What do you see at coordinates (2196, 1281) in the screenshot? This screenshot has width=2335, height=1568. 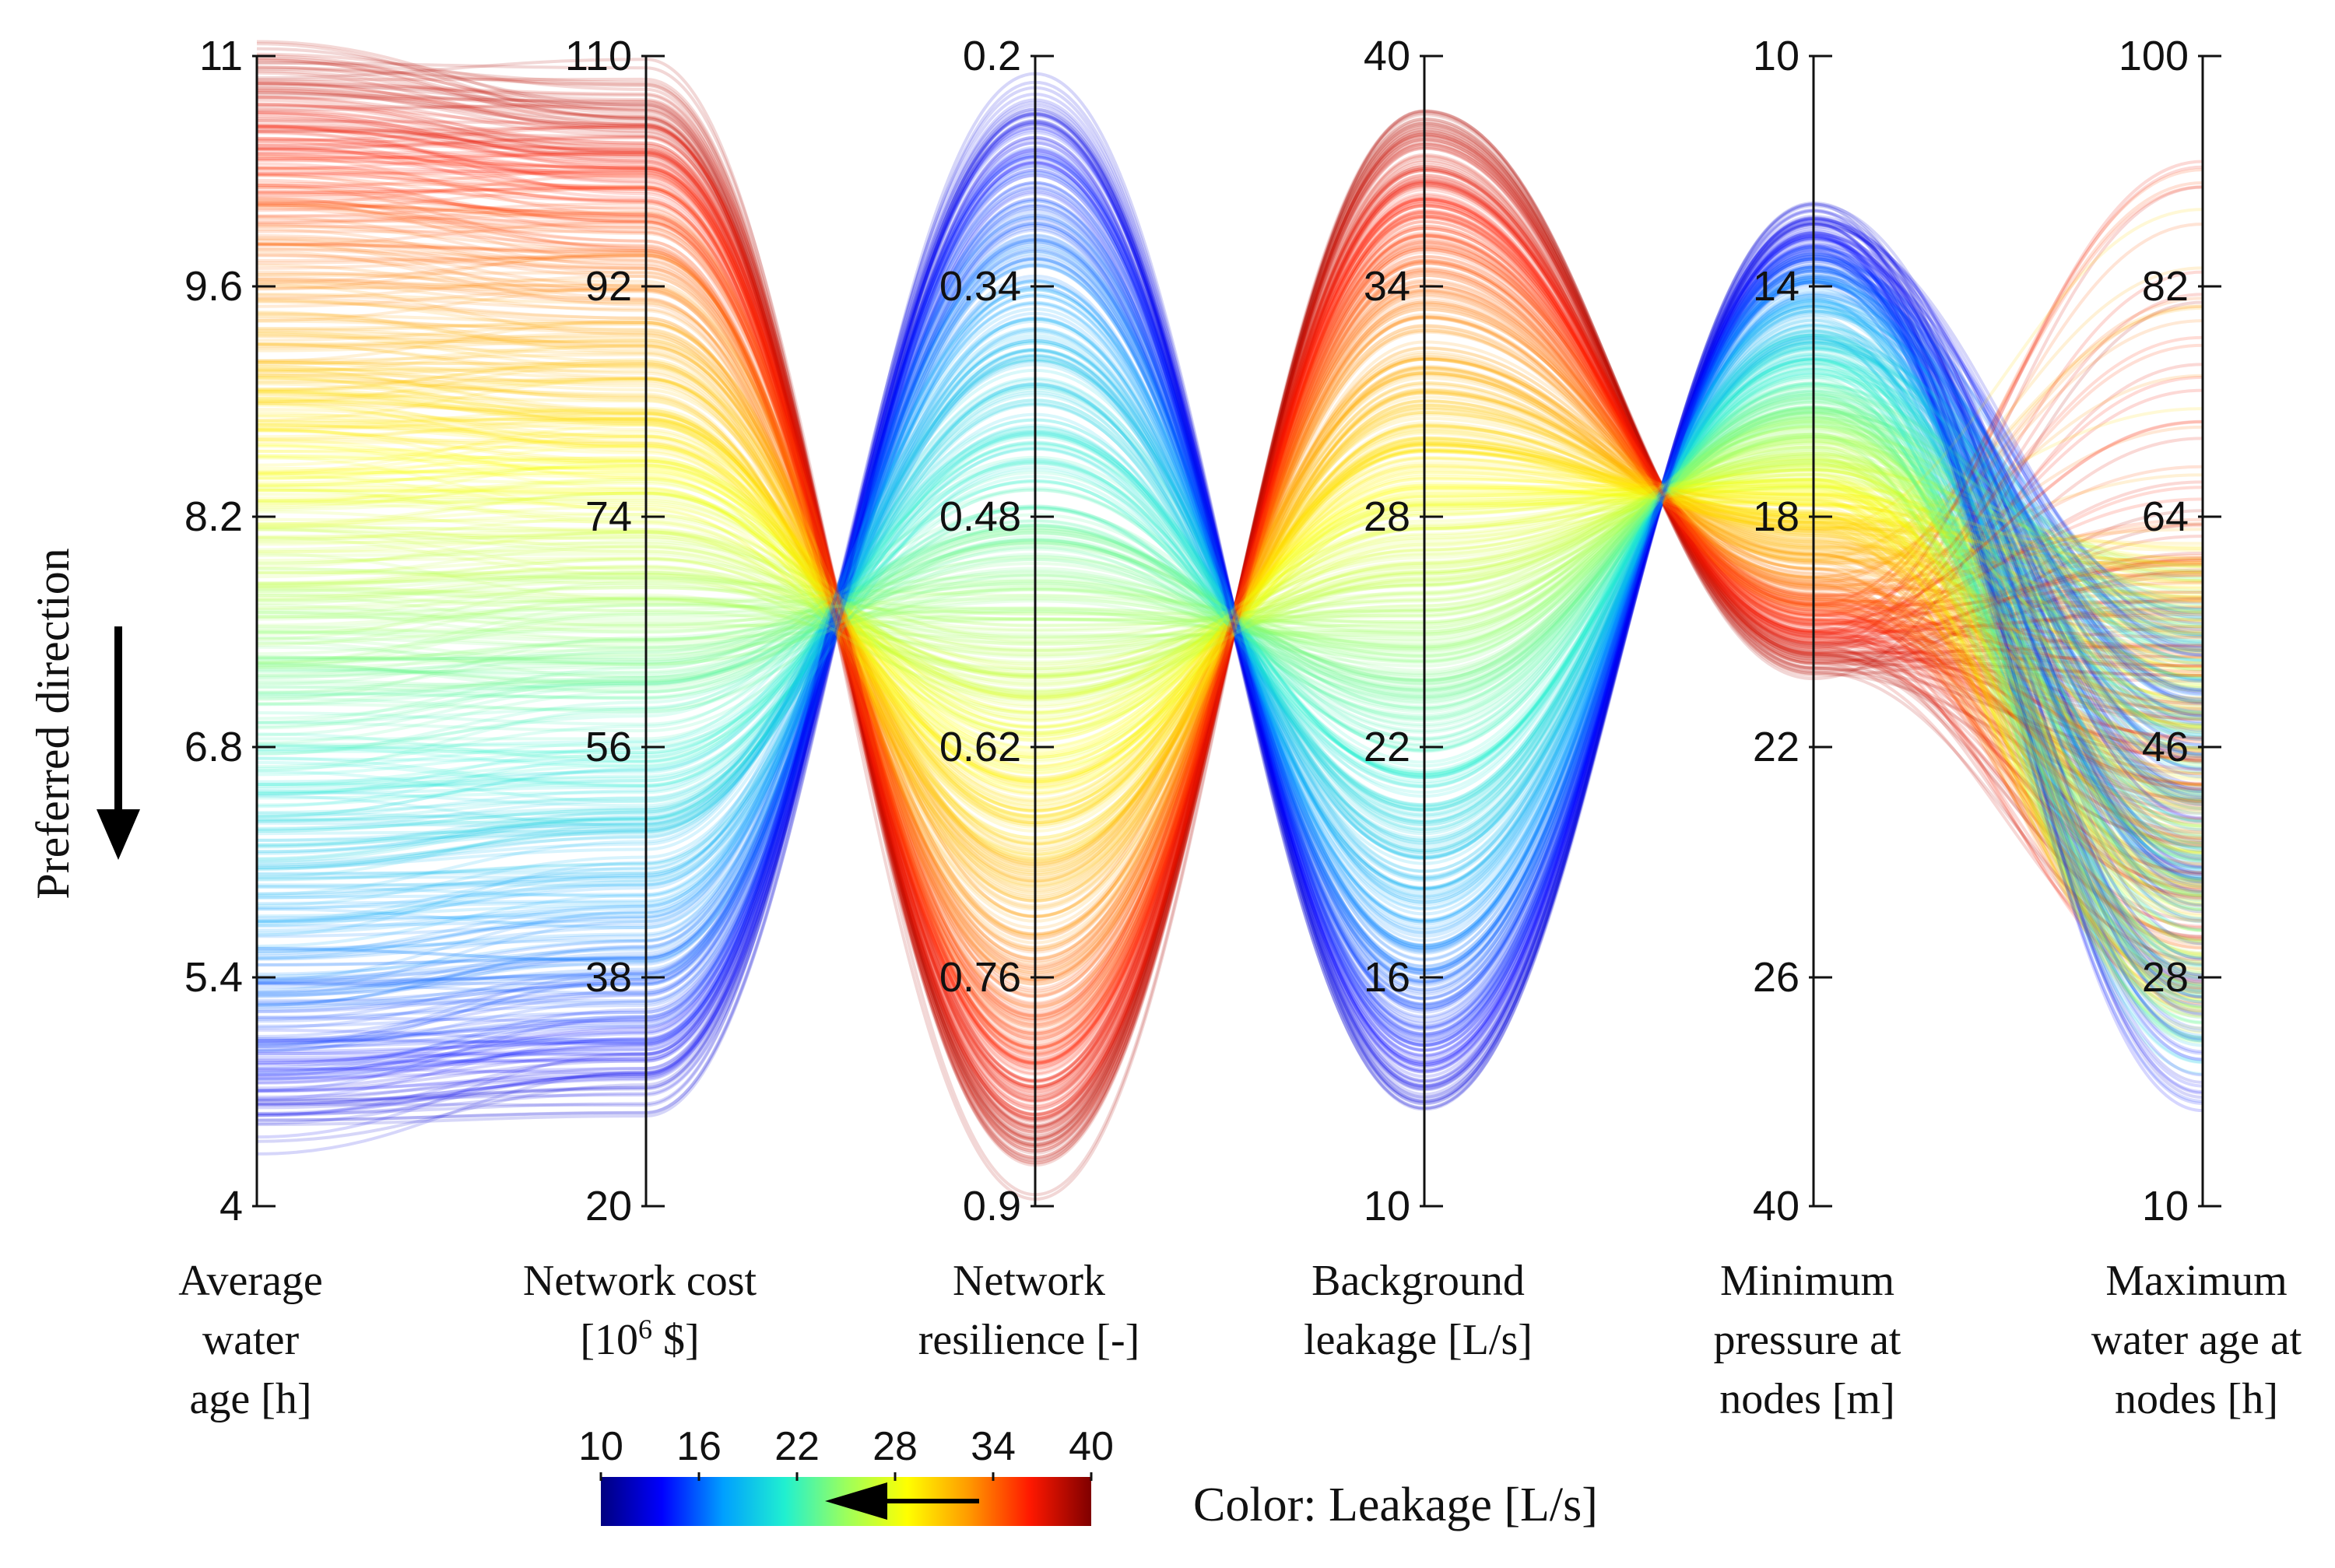 I see `axis-title-line: Maximum` at bounding box center [2196, 1281].